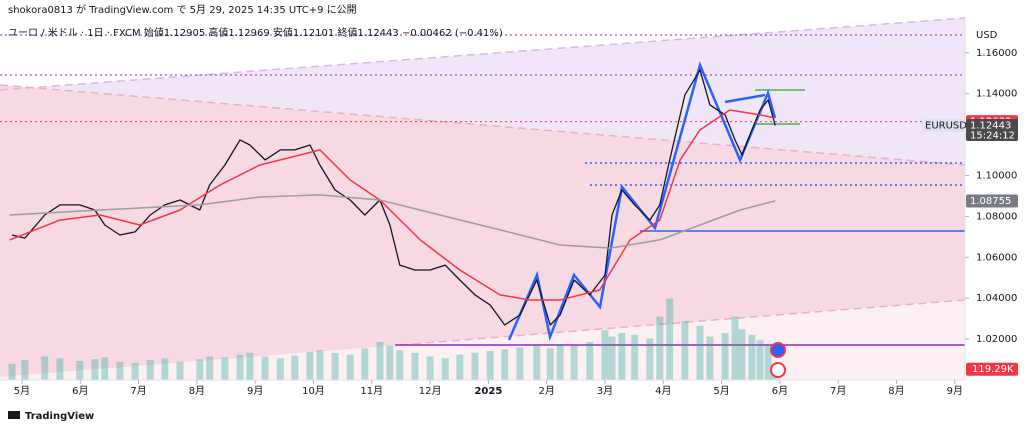 Image resolution: width=1024 pixels, height=430 pixels. I want to click on x-tick-label: 8月, so click(197, 391).